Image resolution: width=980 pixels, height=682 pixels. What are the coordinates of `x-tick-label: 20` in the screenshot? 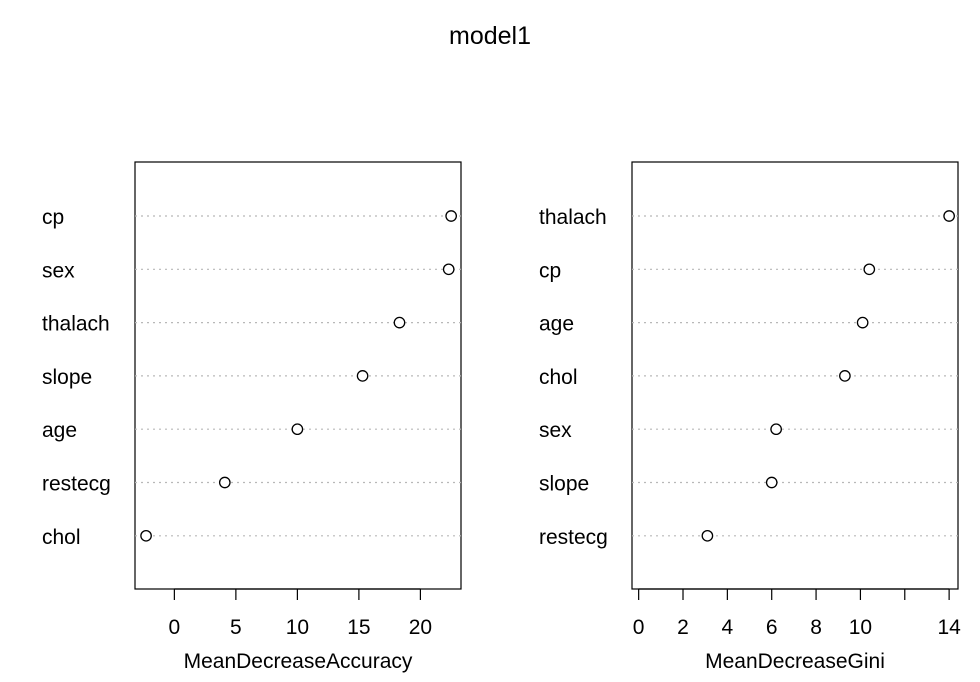 It's located at (420, 627).